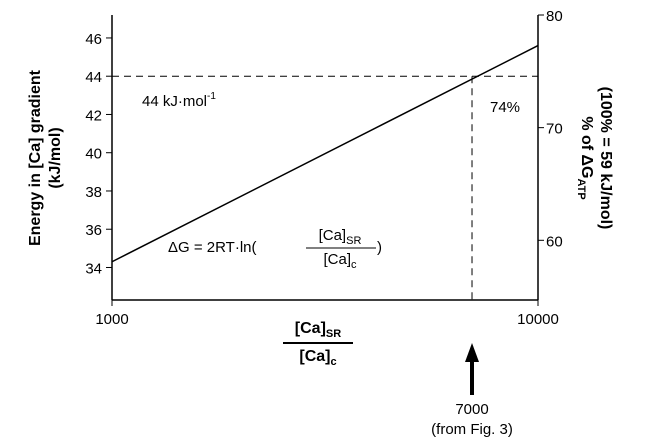 This screenshot has height=447, width=647. Describe the element at coordinates (93, 230) in the screenshot. I see `y-tick-label: 36` at that location.